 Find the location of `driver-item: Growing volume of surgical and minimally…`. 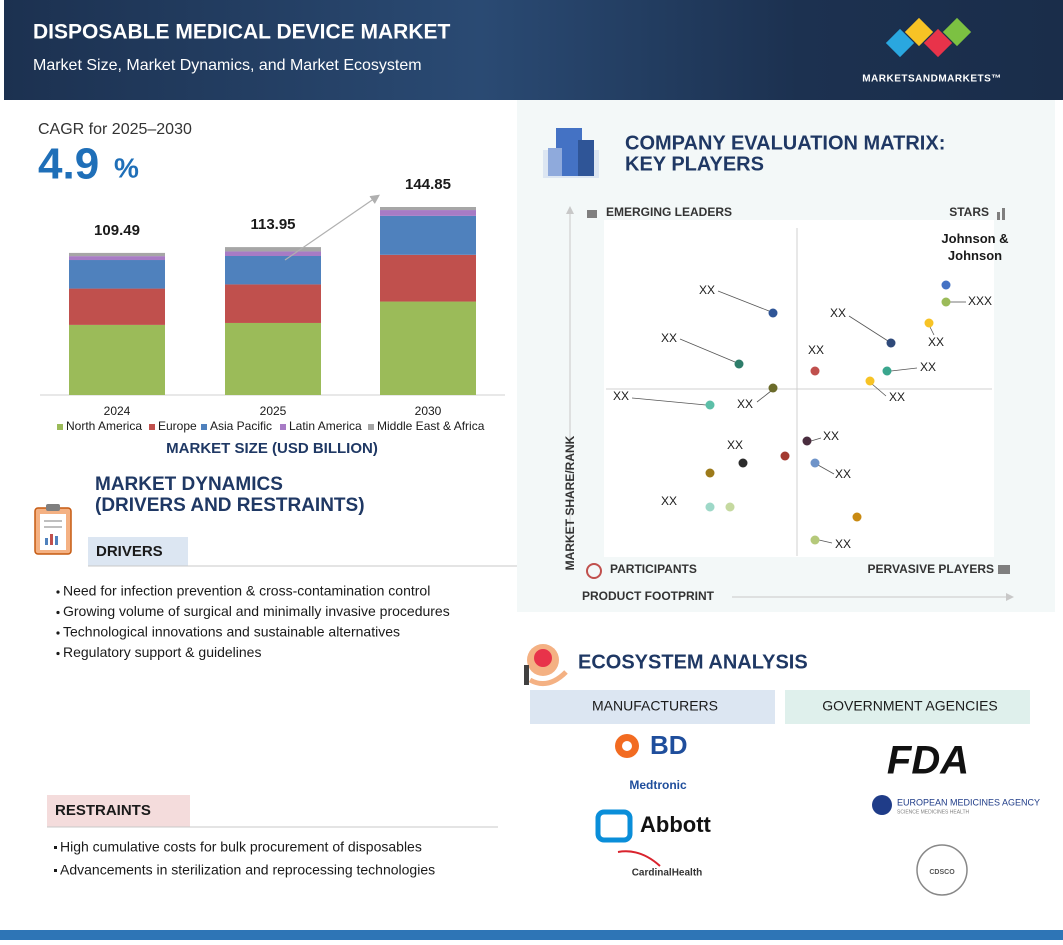

driver-item: Growing volume of surgical and minimally… is located at coordinates (256, 611).